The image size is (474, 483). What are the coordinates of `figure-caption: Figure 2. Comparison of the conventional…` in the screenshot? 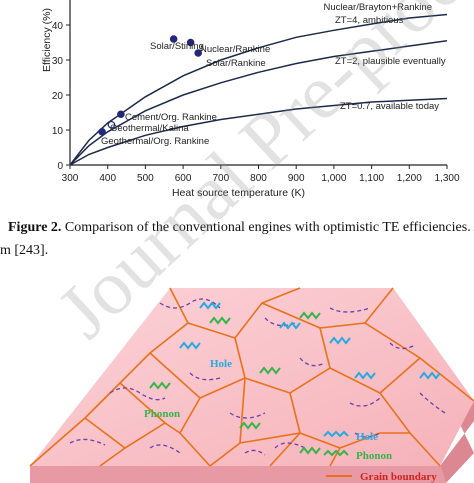 It's located at (241, 228).